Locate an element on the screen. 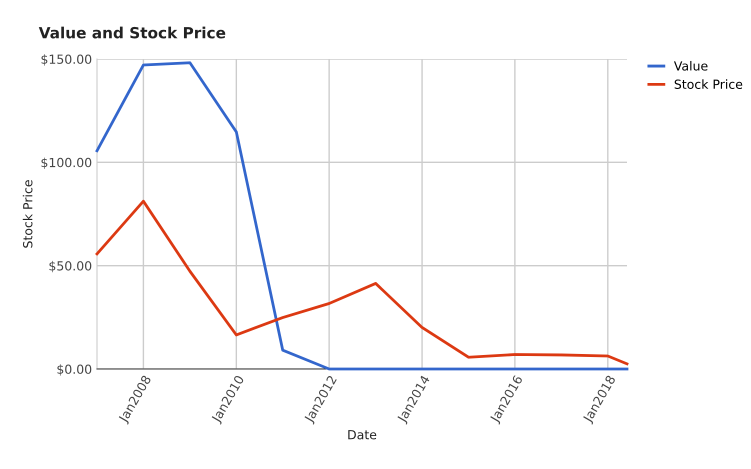 The width and height of the screenshot is (751, 469). y-tick-label: $150.00 is located at coordinates (66, 60).